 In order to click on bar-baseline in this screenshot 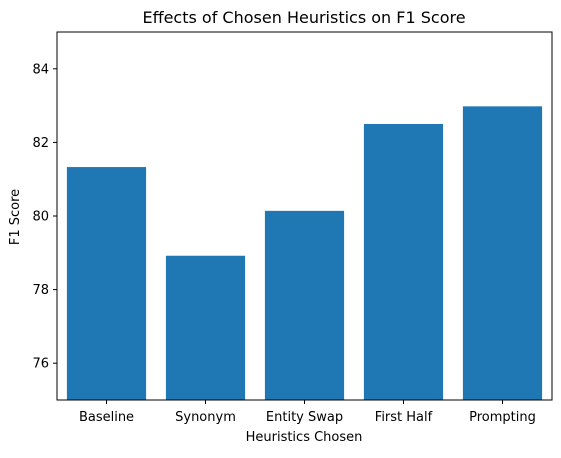, I will do `click(106, 283)`.